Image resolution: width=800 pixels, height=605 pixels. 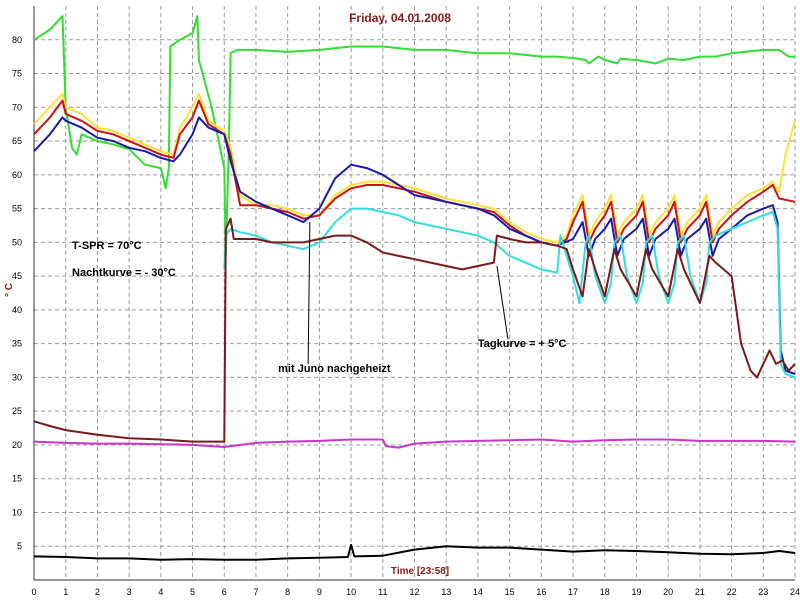 What do you see at coordinates (17, 141) in the screenshot?
I see `y-tick-label: 65` at bounding box center [17, 141].